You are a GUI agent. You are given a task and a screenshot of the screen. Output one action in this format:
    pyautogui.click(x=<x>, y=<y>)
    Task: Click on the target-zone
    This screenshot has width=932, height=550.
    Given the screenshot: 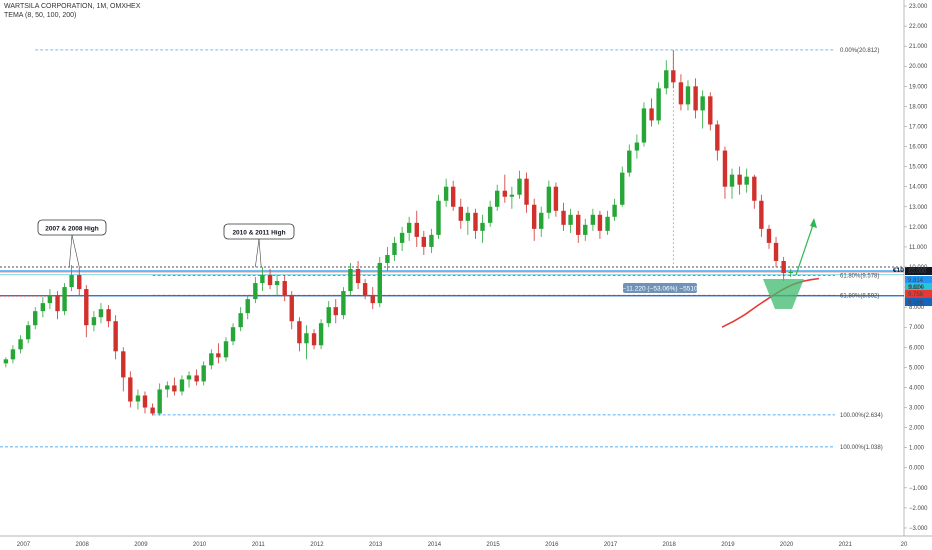 What is the action you would take?
    pyautogui.click(x=783, y=294)
    